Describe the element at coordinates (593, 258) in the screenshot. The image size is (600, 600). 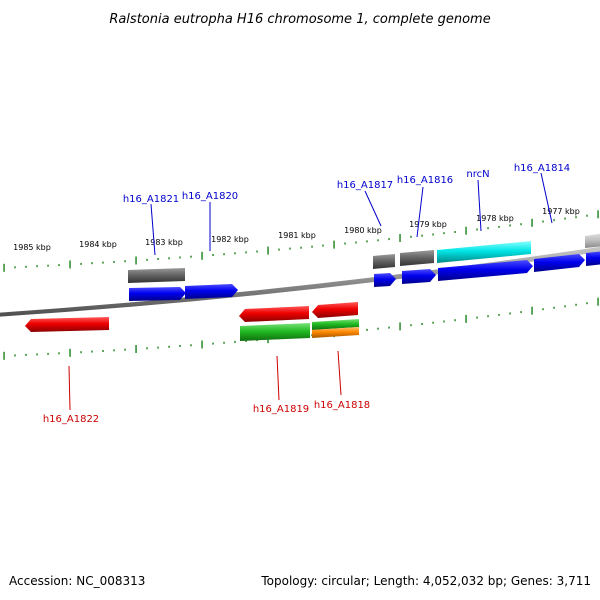
I see `gene-arrow-edge` at that location.